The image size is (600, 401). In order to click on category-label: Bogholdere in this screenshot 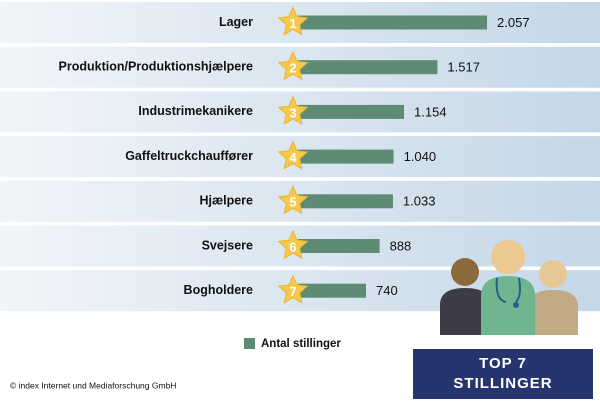, I will do `click(218, 290)`.